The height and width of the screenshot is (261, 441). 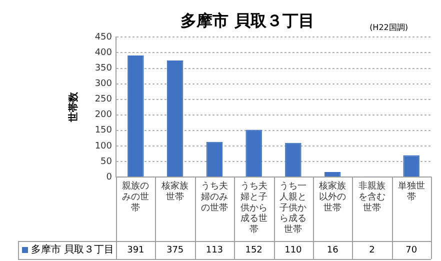 What do you see at coordinates (72, 250) in the screenshot?
I see `legend-label: 多摩市 貝取３丁目` at bounding box center [72, 250].